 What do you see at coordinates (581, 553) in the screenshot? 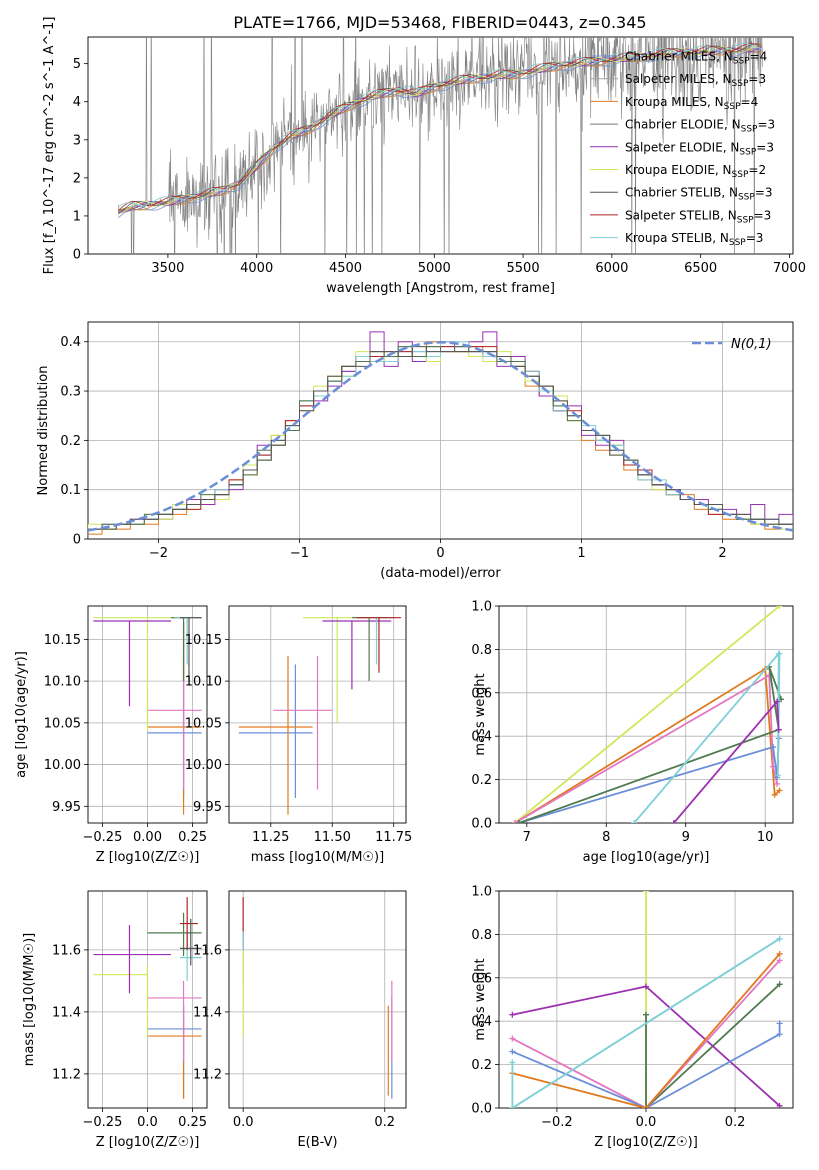
I see `x-tick-label: 1` at bounding box center [581, 553].